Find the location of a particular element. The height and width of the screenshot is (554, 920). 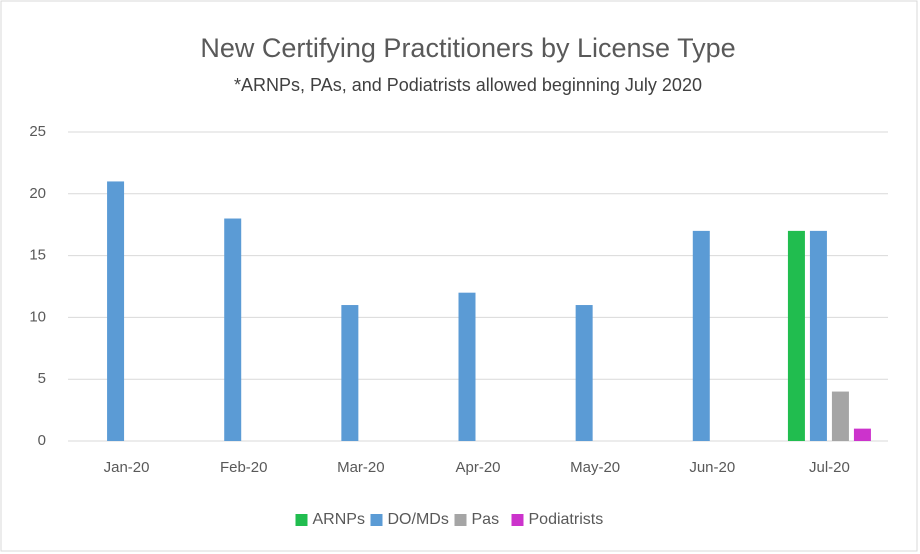

legend-label: Podiatrists is located at coordinates (566, 519).